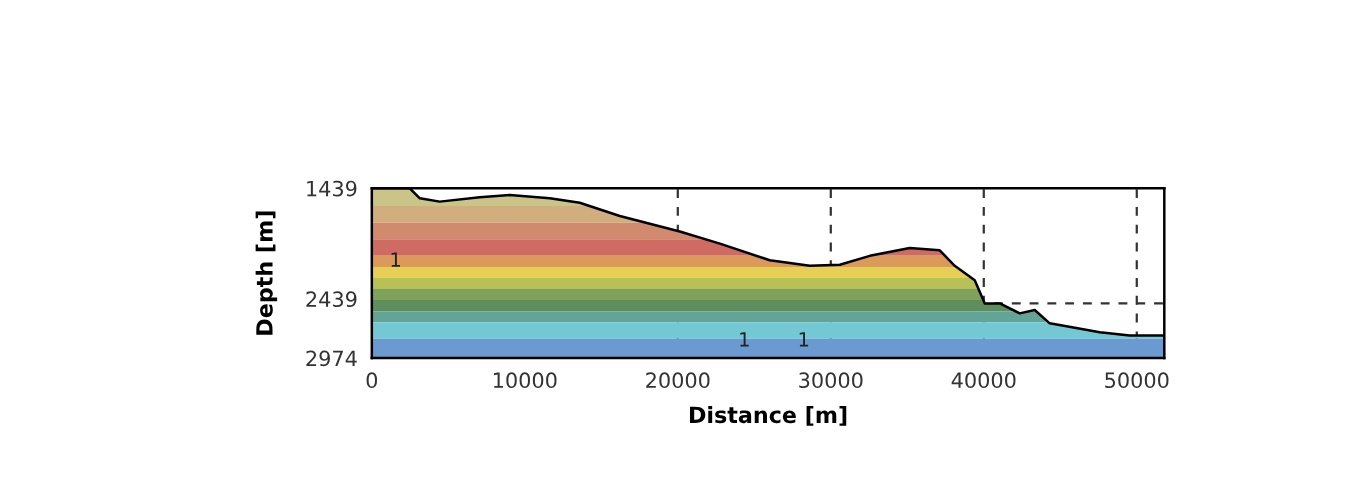  What do you see at coordinates (983, 380) in the screenshot?
I see `x-tick-label: 40000` at bounding box center [983, 380].